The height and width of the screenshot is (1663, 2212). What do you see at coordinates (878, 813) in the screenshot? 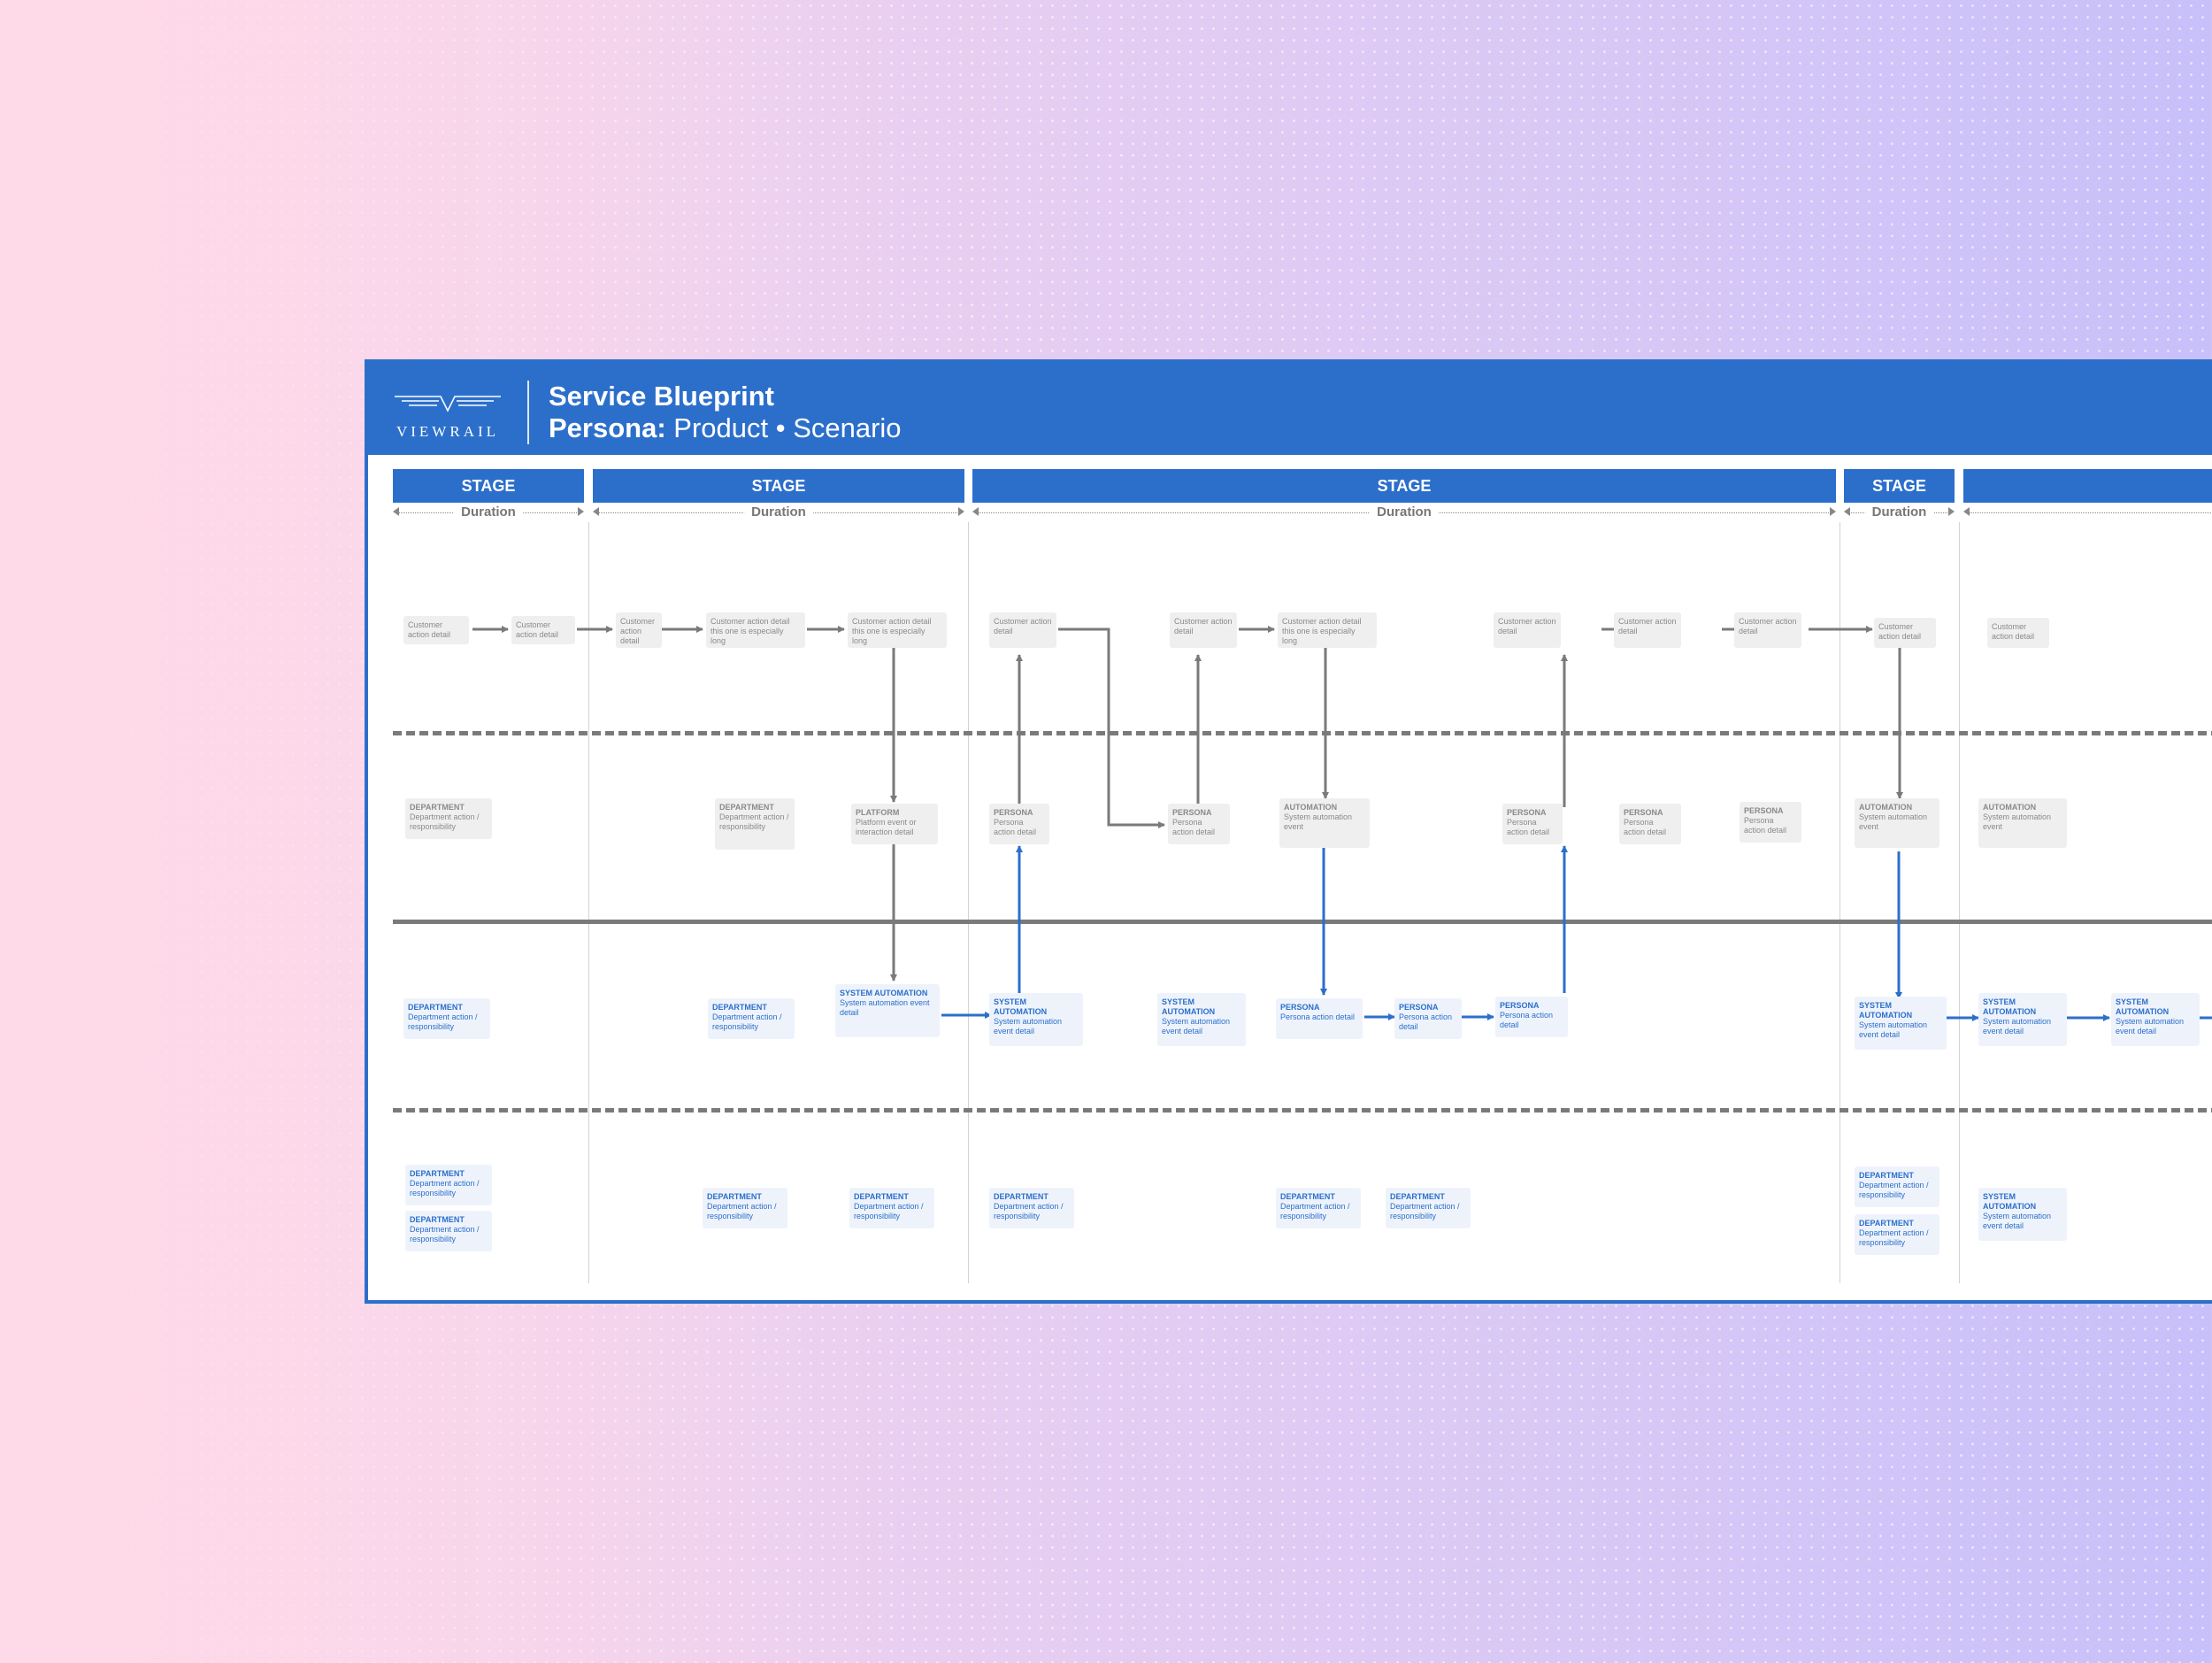
I see `card-heading: PLATFORM` at bounding box center [878, 813].